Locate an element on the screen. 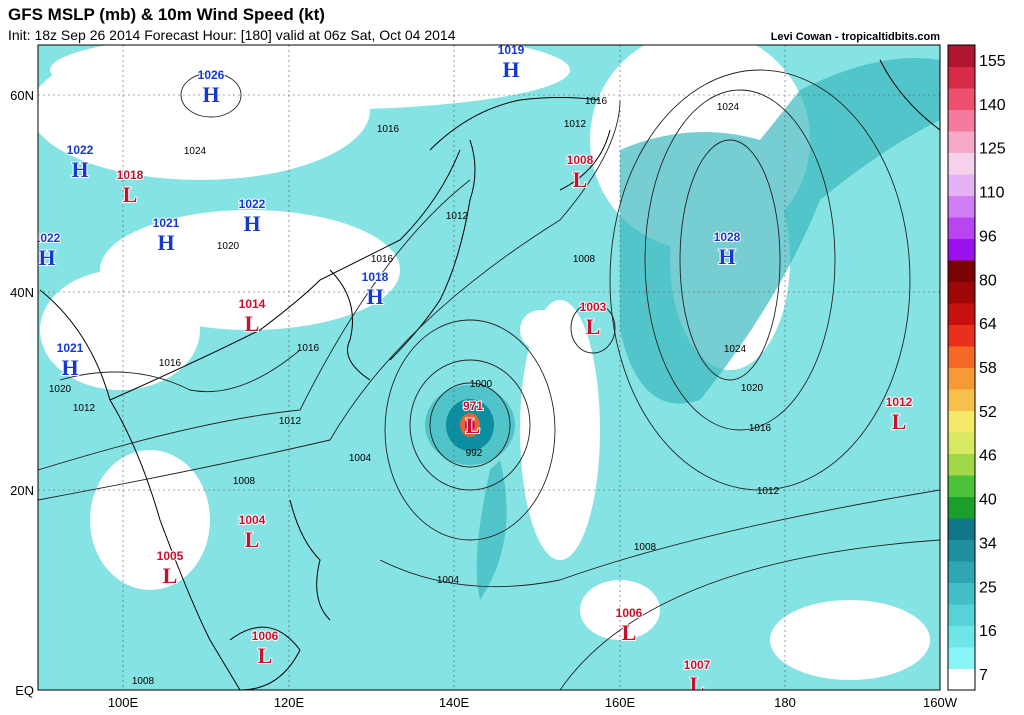  colorbar-label: 110 is located at coordinates (992, 193).